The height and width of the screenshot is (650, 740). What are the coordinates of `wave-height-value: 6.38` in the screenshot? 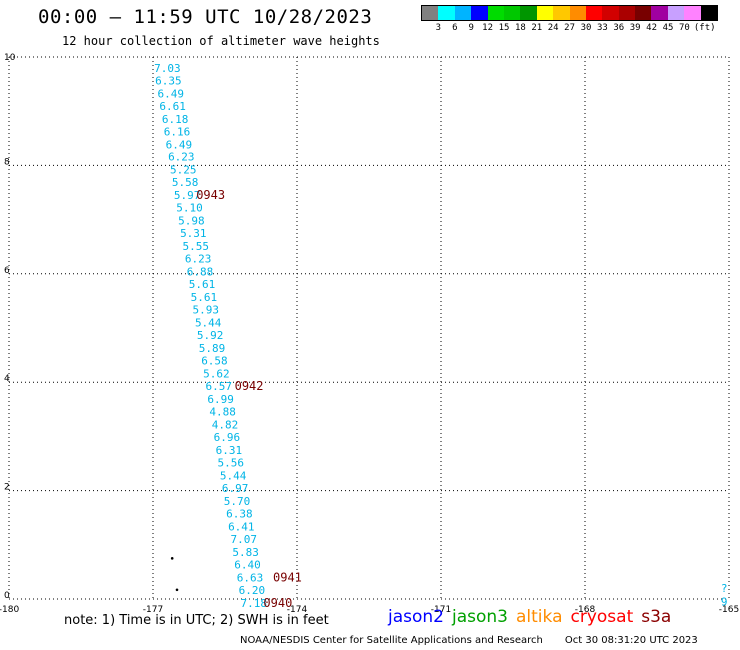 It's located at (239, 513).